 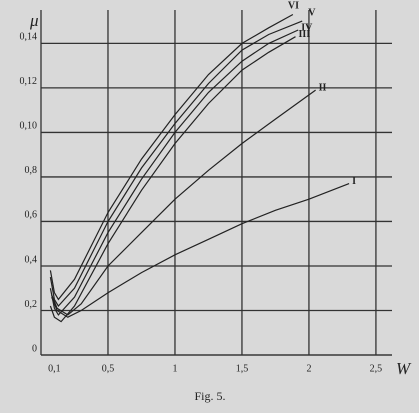 I want to click on y-tick-label: 0,14, so click(x=29, y=37).